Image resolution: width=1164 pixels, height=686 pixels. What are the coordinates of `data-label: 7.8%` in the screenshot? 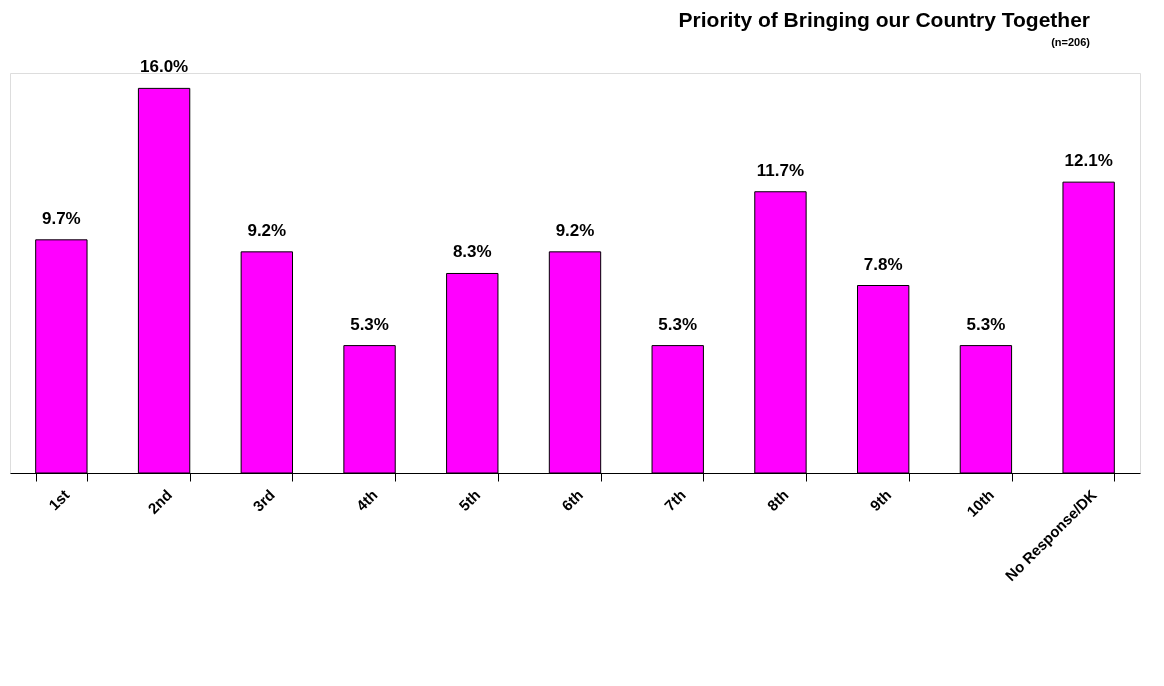 It's located at (883, 264).